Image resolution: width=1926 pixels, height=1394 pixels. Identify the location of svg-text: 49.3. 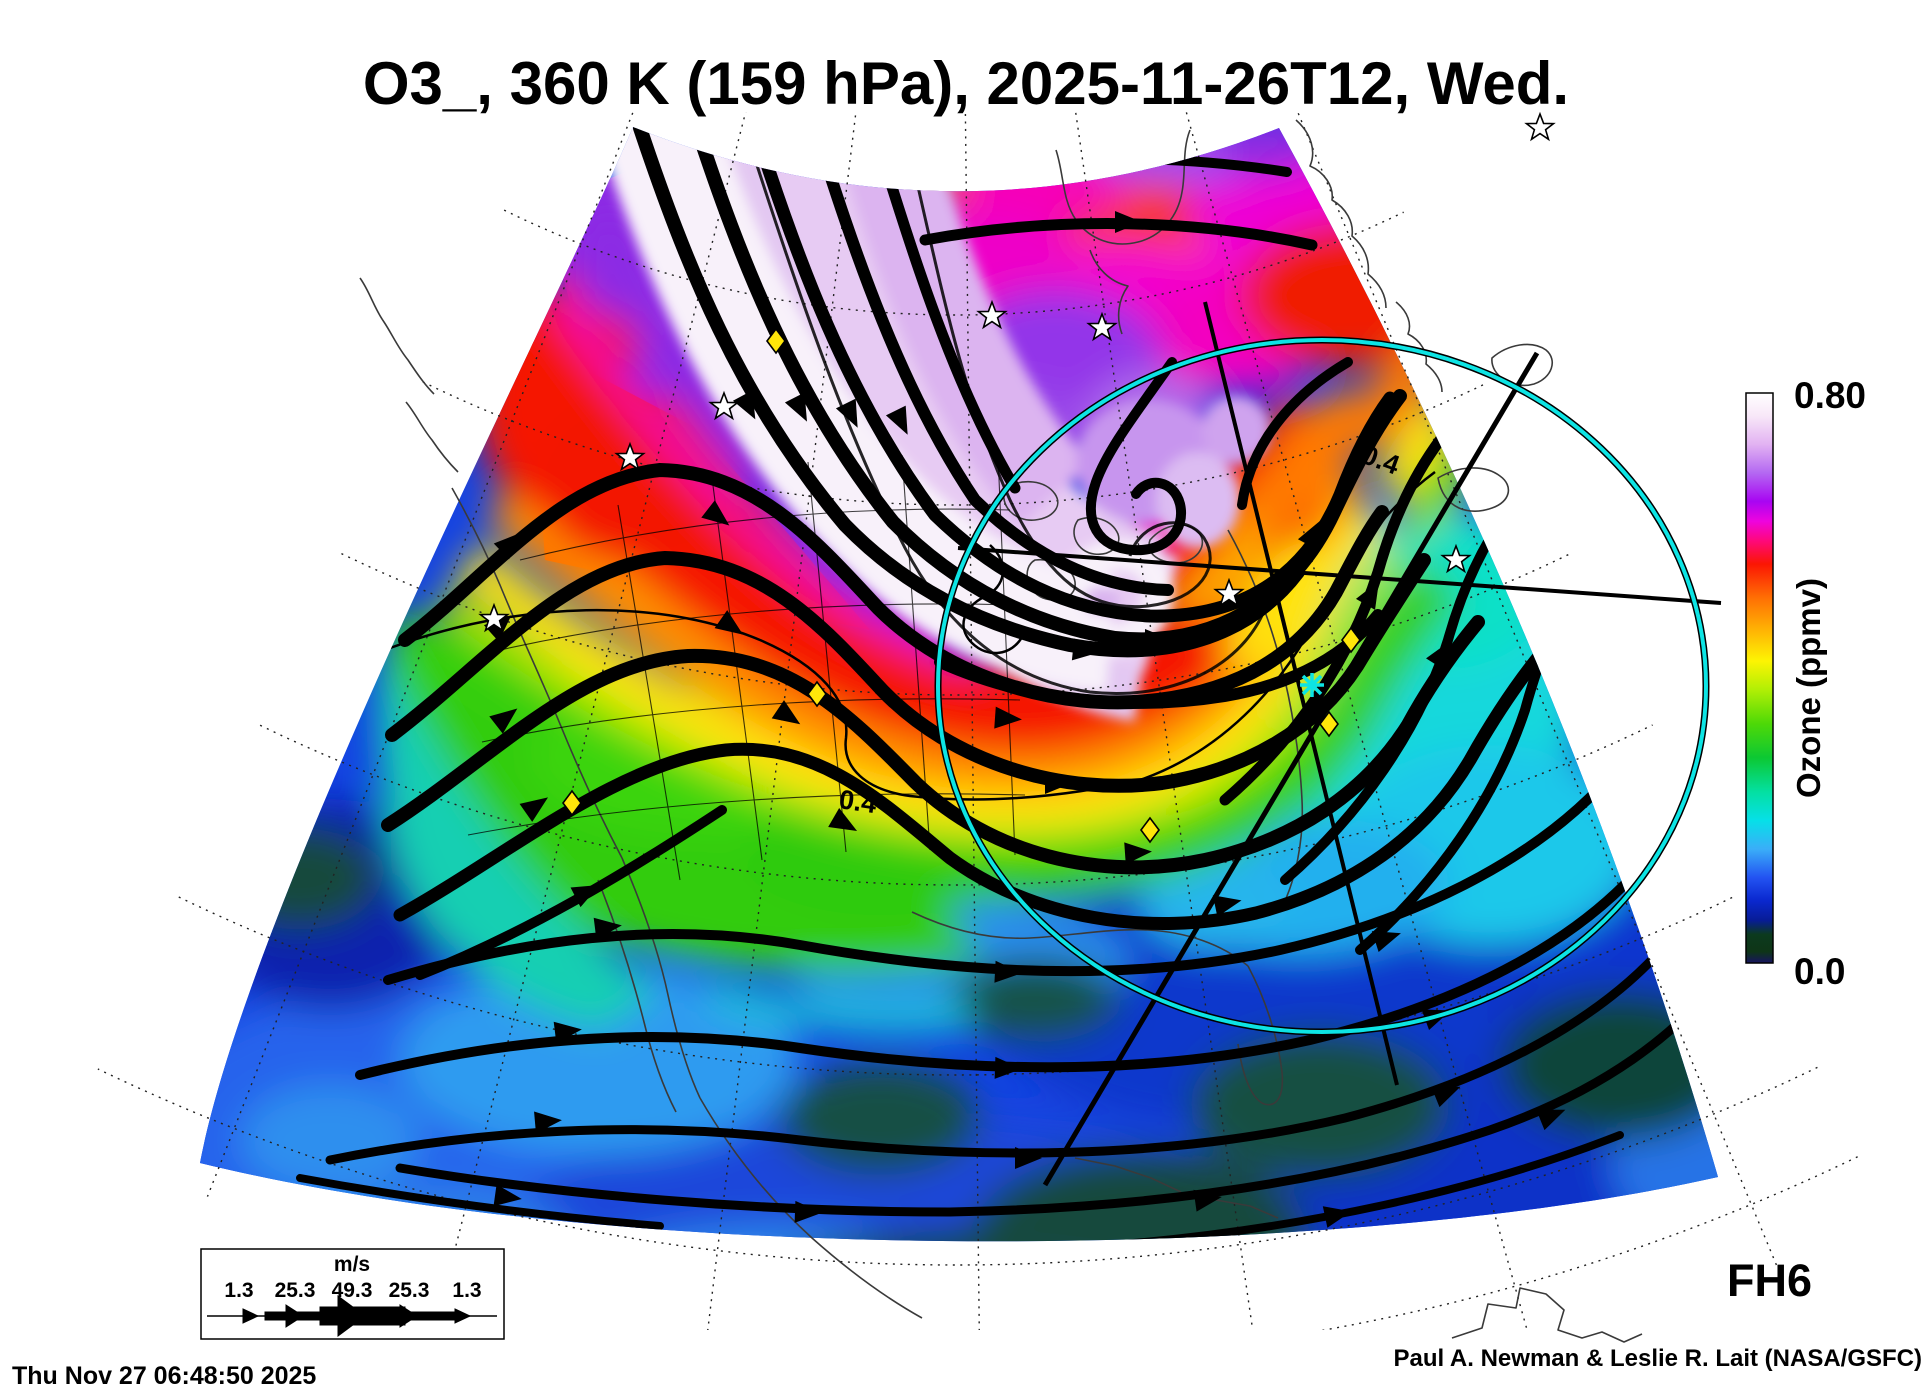
(352, 1290).